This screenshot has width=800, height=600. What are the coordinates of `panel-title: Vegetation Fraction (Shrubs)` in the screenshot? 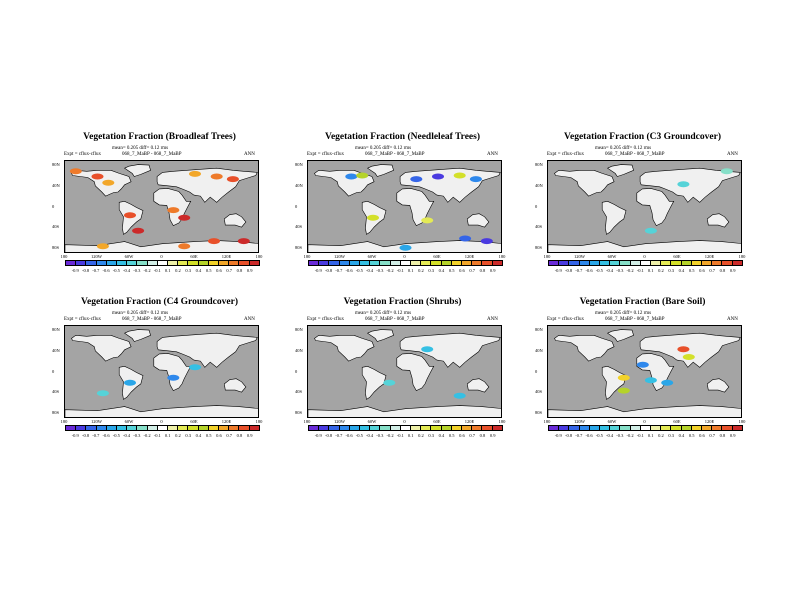 It's located at (402, 302).